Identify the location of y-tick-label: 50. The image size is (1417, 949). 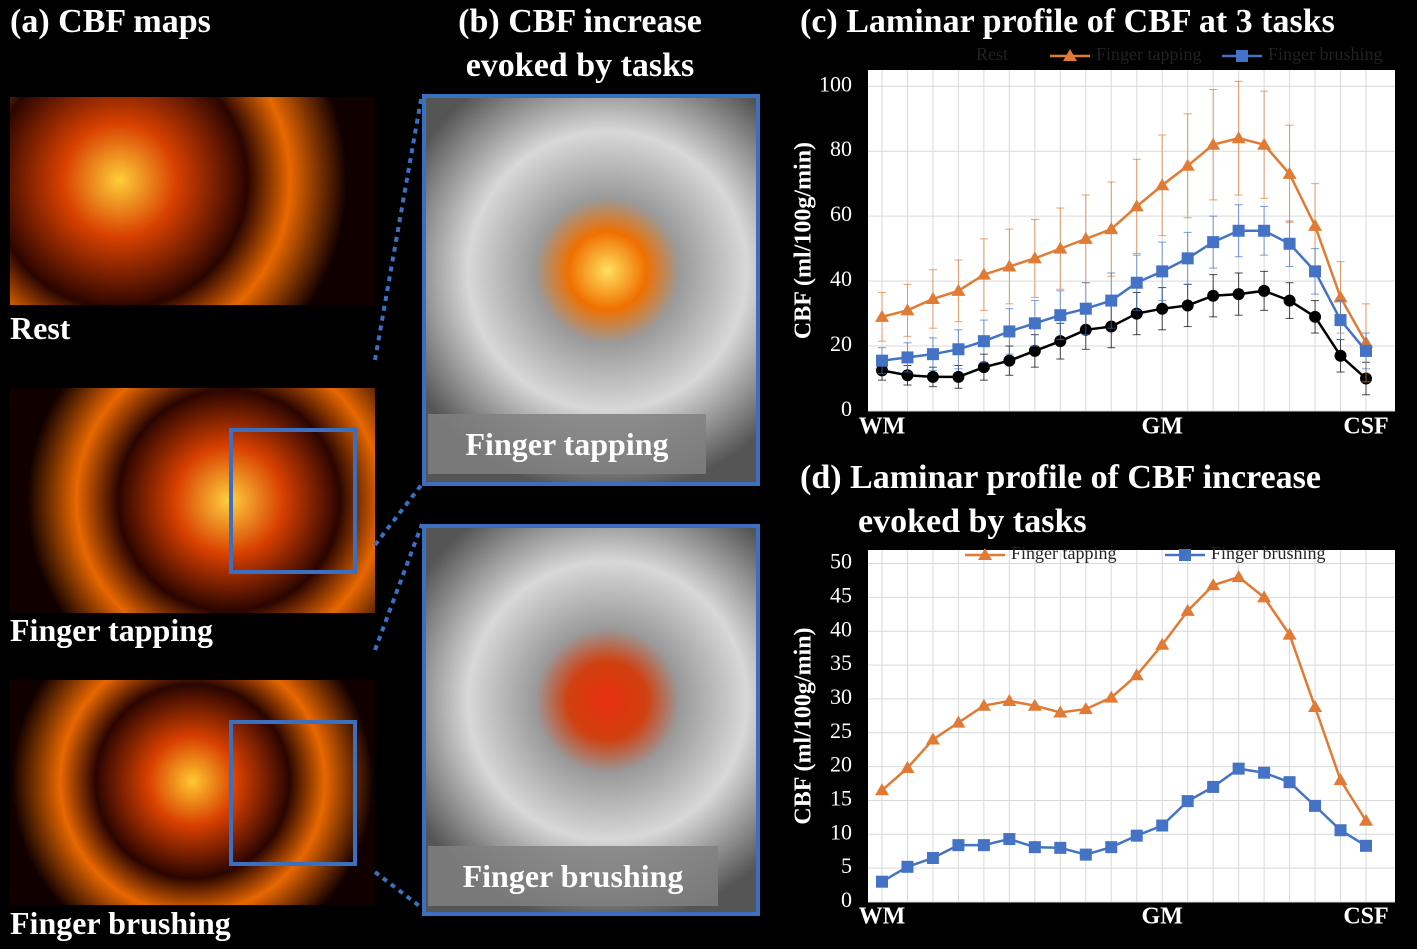
(841, 561).